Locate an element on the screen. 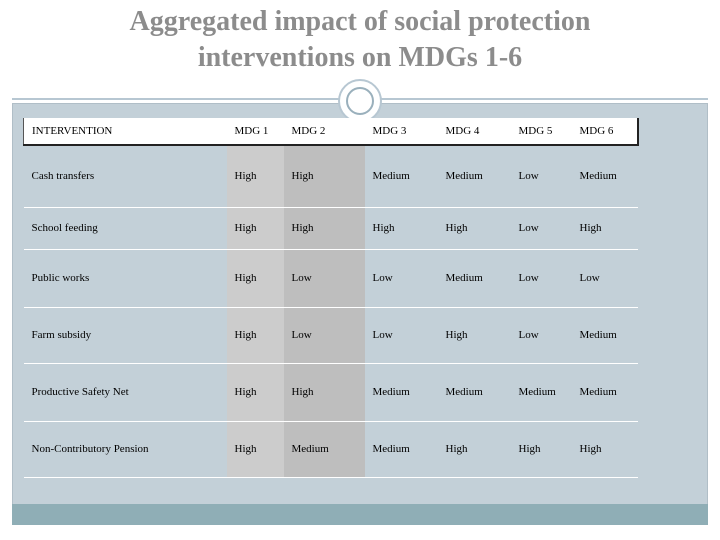  ring-ornament-icon is located at coordinates (360, 101).